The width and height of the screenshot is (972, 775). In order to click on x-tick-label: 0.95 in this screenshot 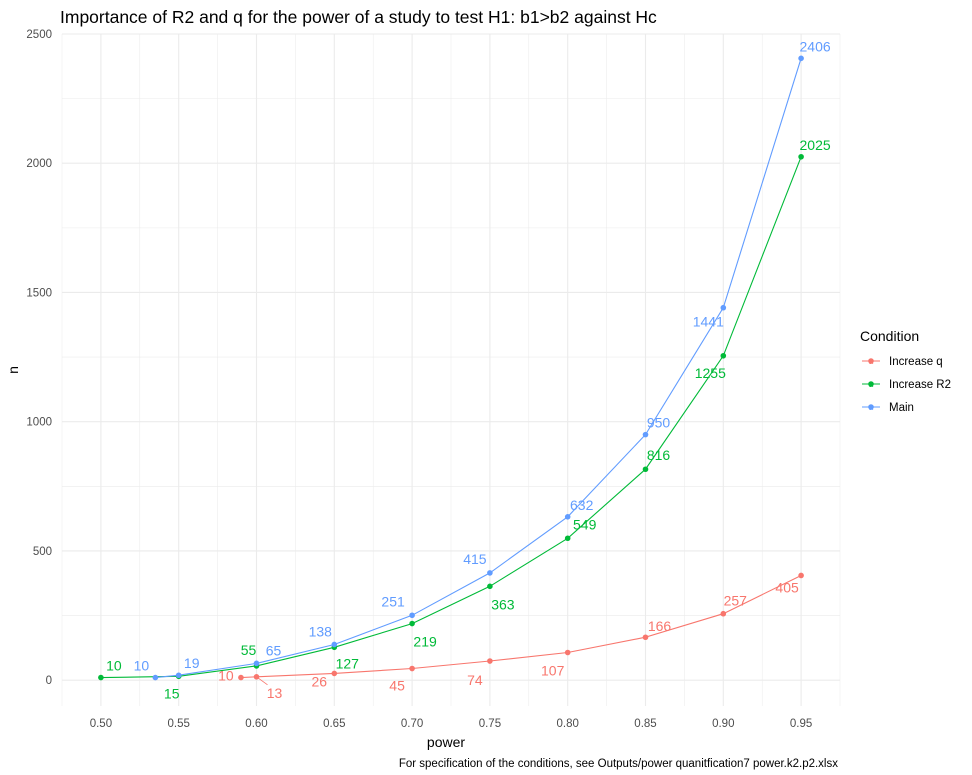, I will do `click(801, 724)`.